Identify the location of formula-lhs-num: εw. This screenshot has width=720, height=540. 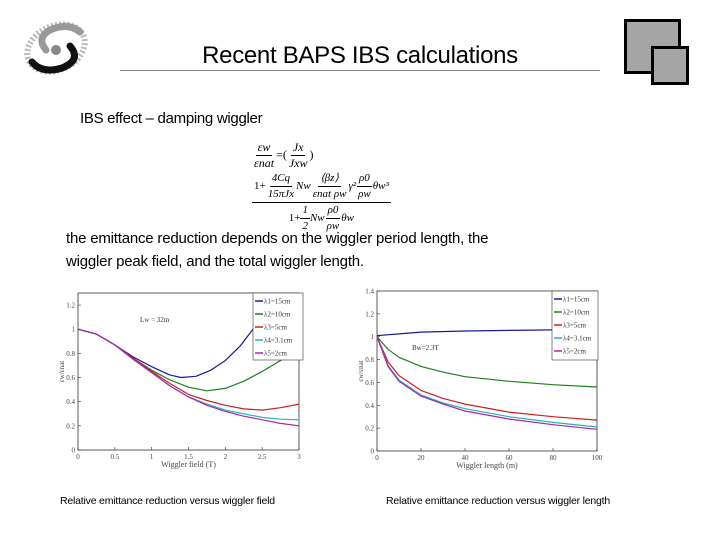
(264, 148).